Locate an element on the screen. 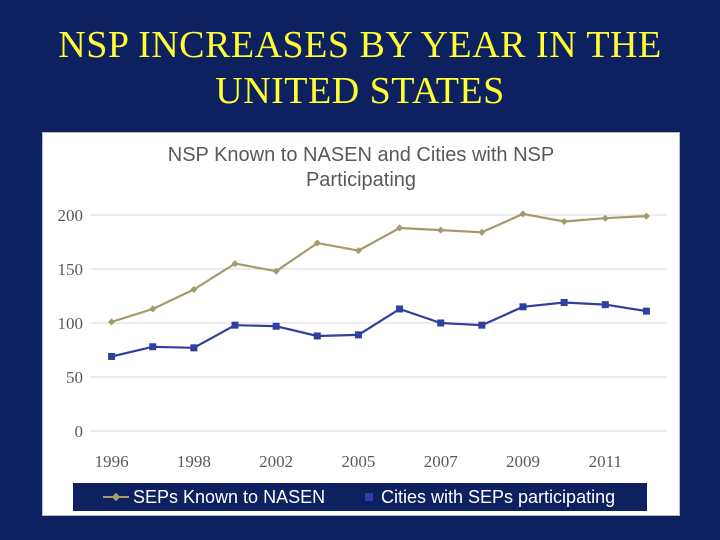 This screenshot has width=720, height=540. slide-title-line-2: UNITED STATES is located at coordinates (360, 91).